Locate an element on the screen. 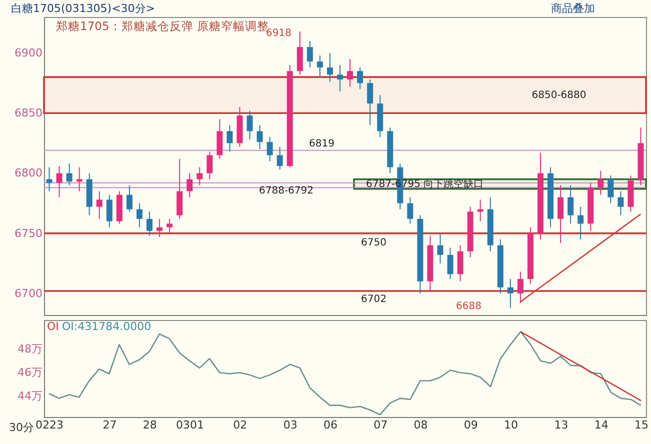 This screenshot has height=444, width=651. x-tick-label: 06 is located at coordinates (330, 425).